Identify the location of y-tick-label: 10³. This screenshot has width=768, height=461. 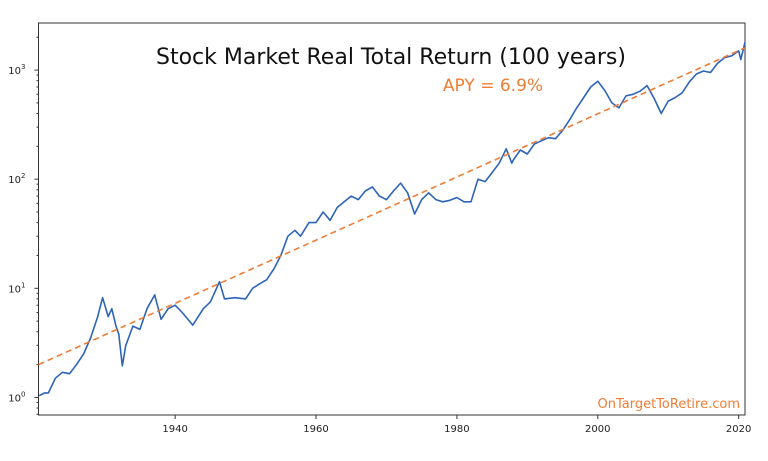
(16, 70).